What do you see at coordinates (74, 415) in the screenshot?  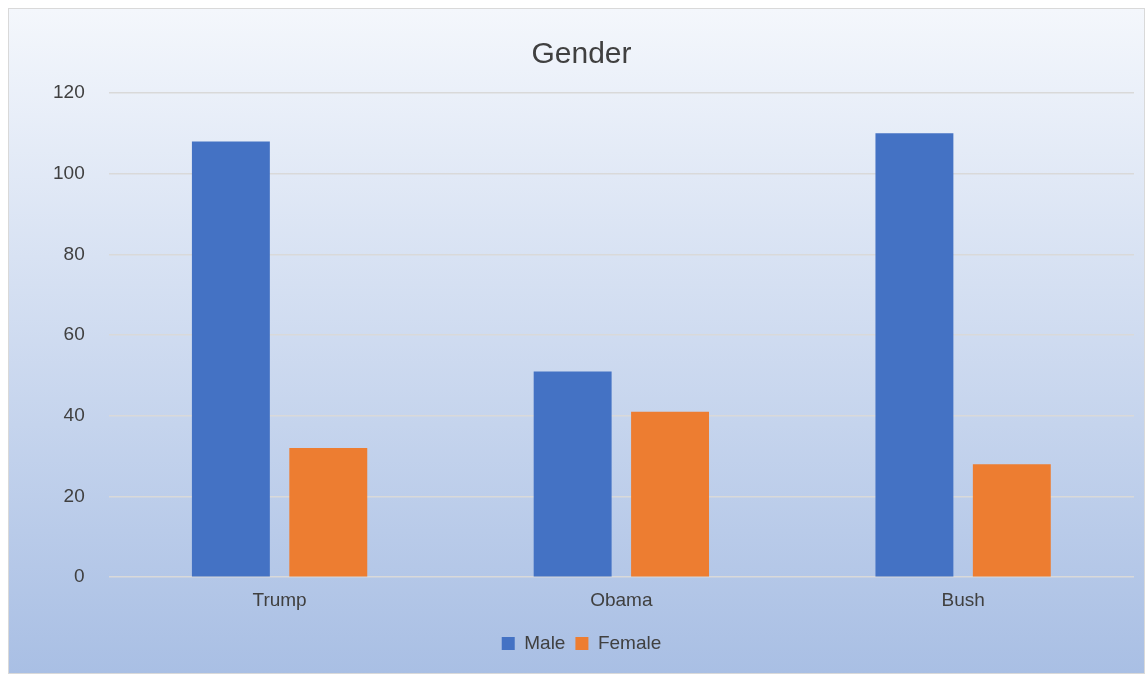 I see `y-tick-label: 40` at bounding box center [74, 415].